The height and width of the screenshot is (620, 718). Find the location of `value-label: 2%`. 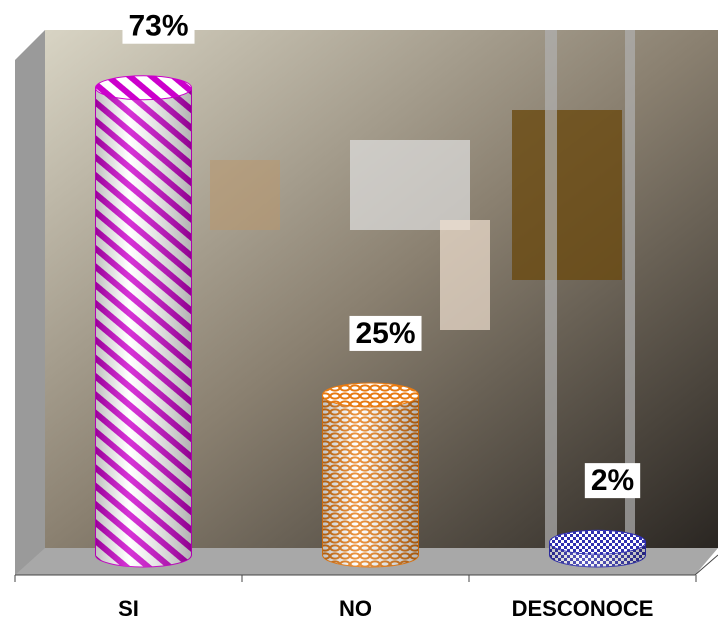

value-label: 2% is located at coordinates (612, 480).